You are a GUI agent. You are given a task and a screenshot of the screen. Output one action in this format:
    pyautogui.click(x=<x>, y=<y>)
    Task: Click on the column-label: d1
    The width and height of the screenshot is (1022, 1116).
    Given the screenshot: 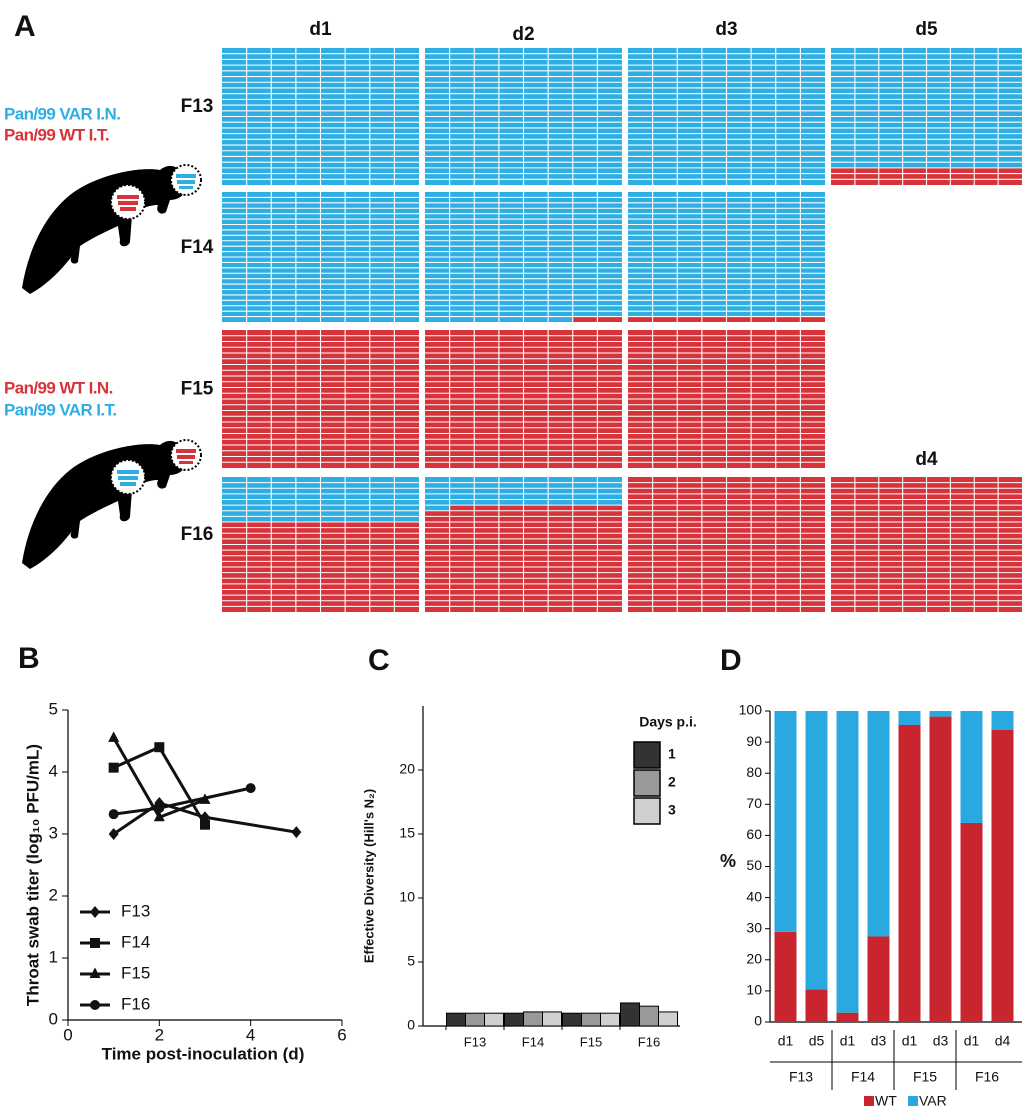 What is the action you would take?
    pyautogui.click(x=320, y=29)
    